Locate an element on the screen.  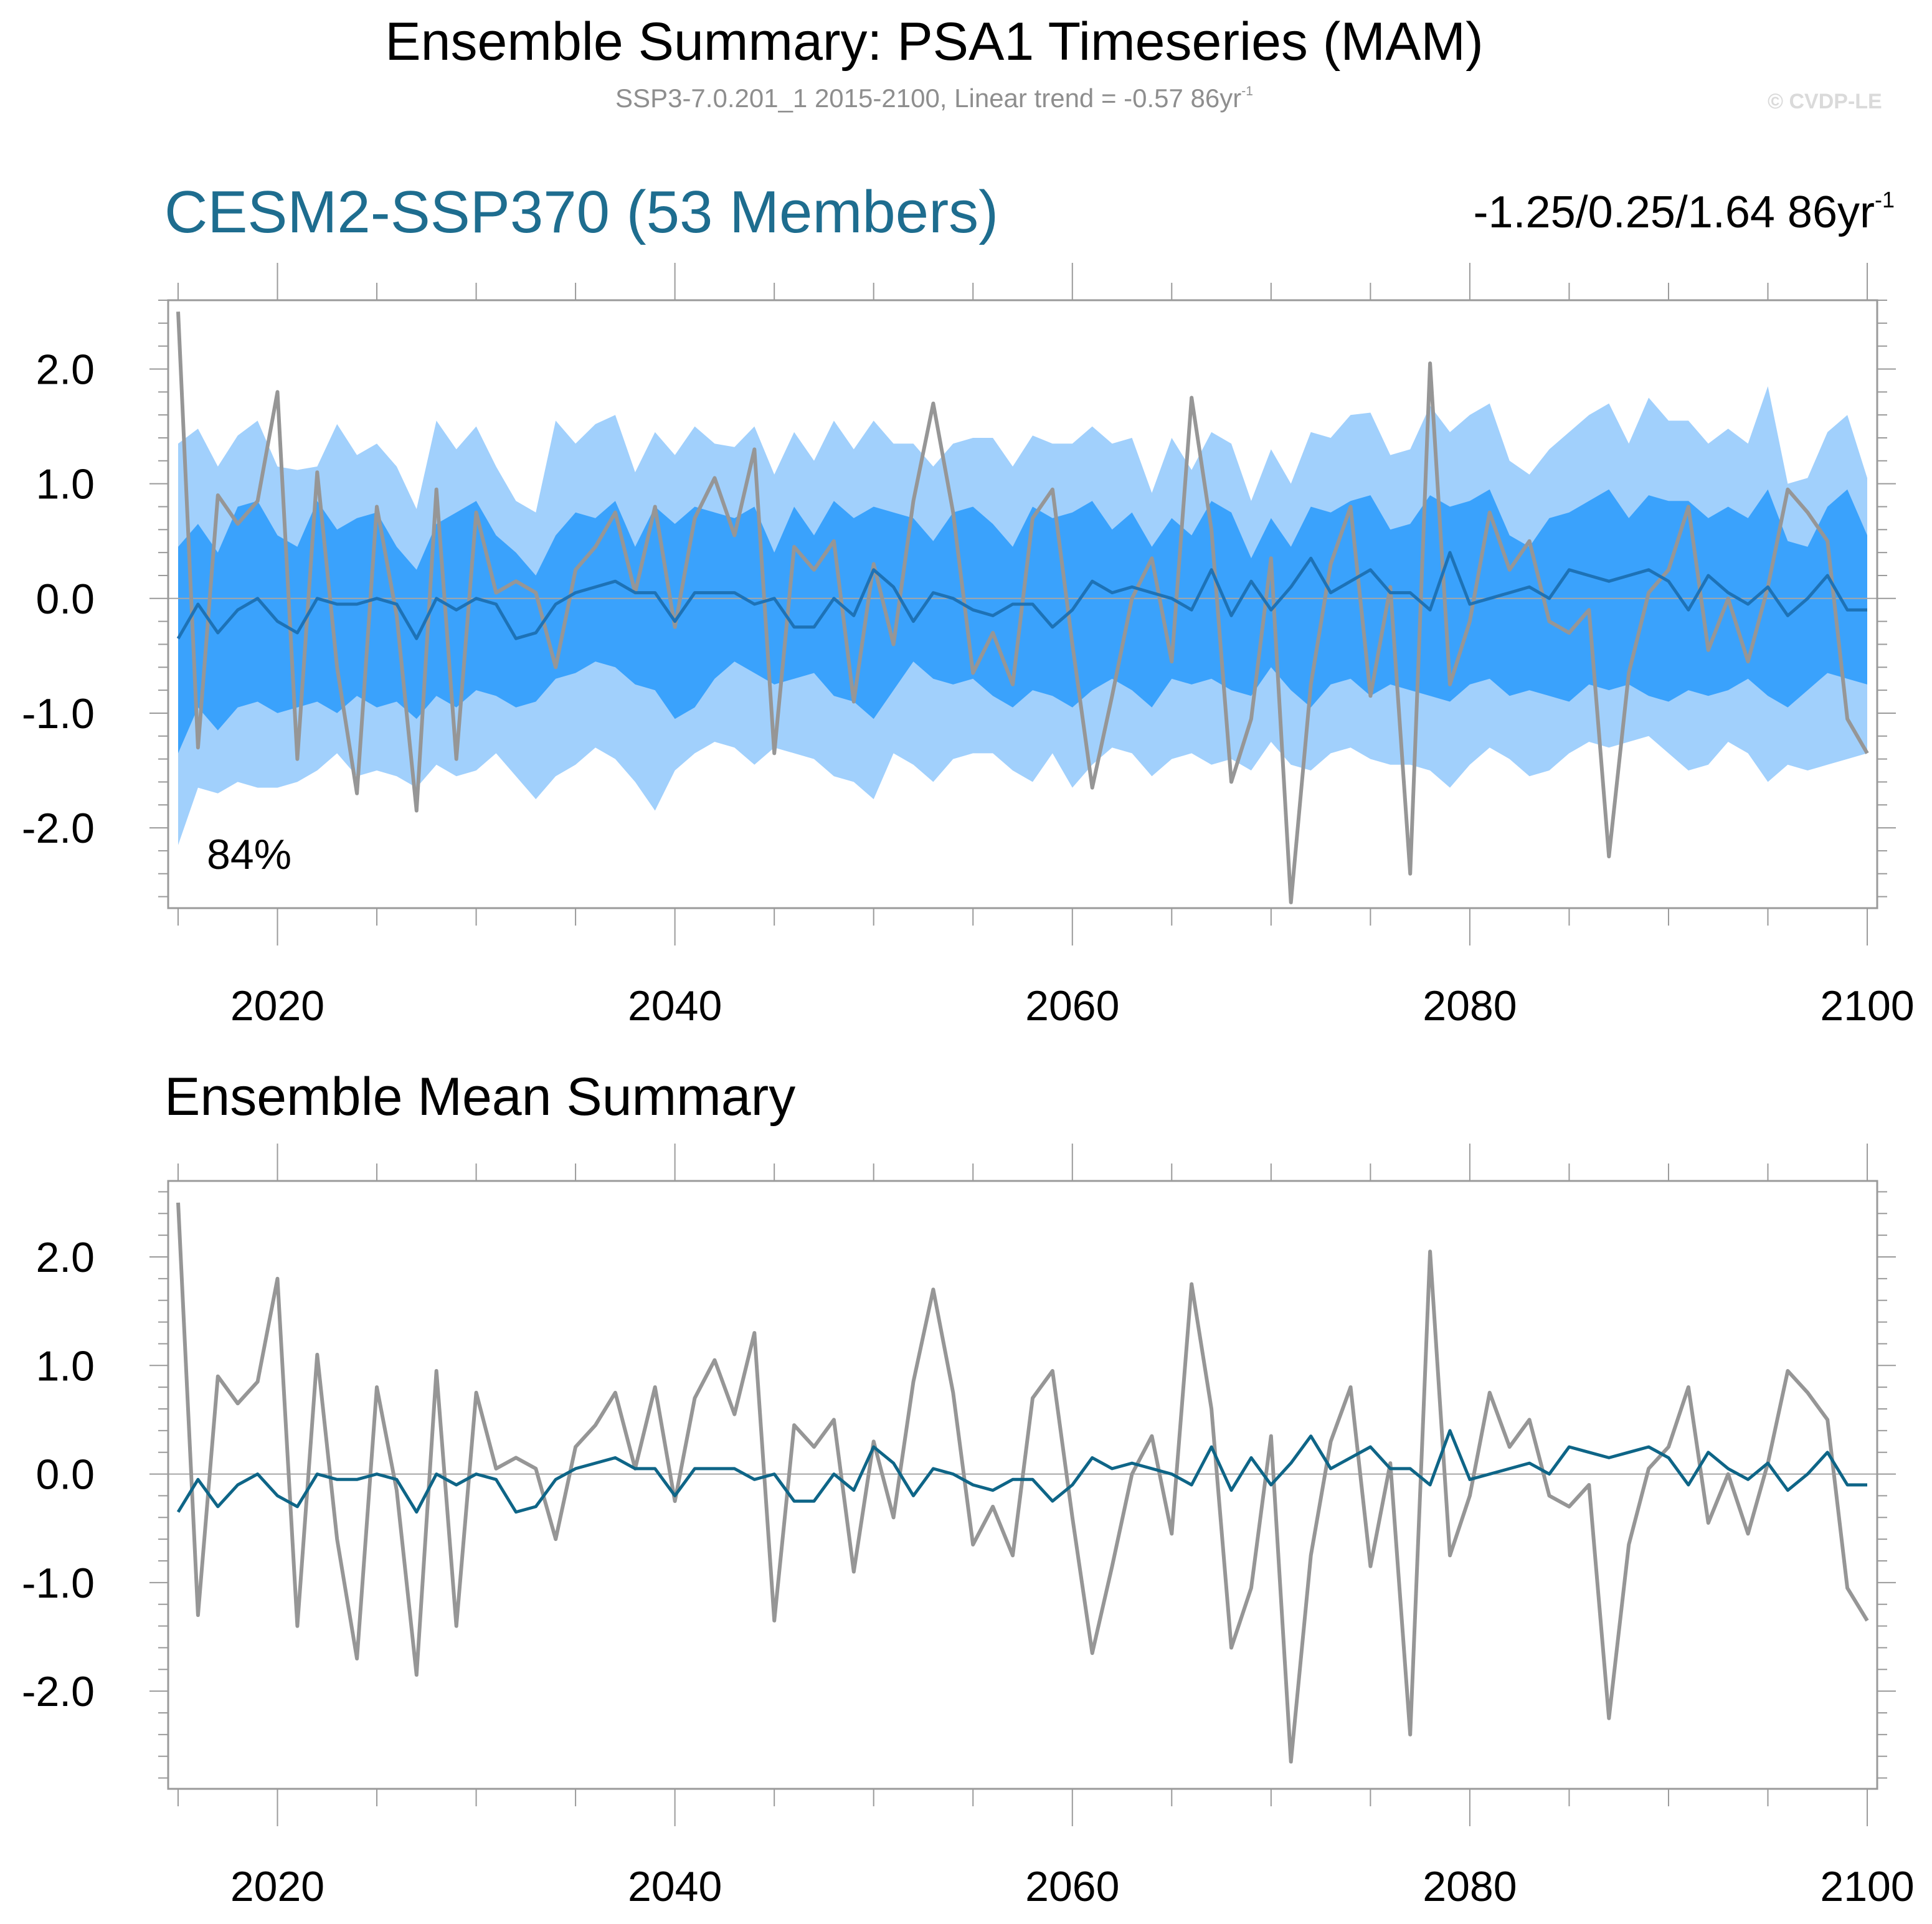
bottom-panel-title: Ensemble Mean Summary is located at coordinates (480, 1097).